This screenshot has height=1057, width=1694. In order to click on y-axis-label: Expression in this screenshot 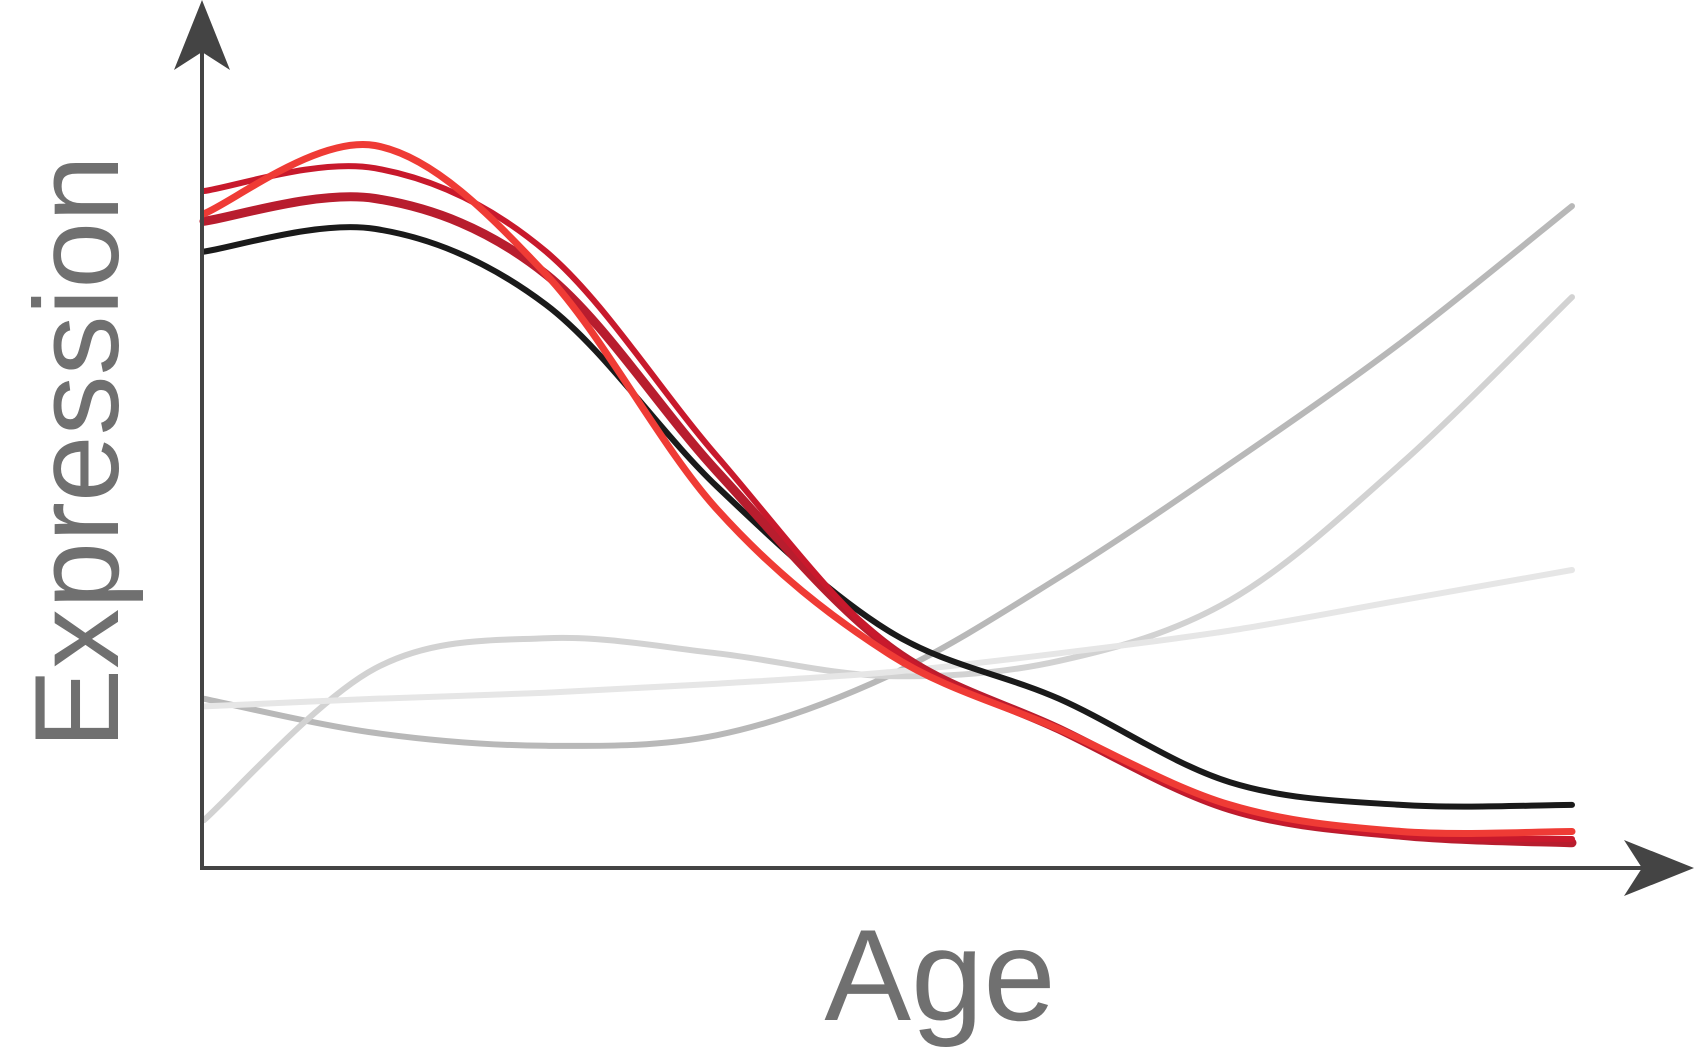, I will do `click(77, 452)`.